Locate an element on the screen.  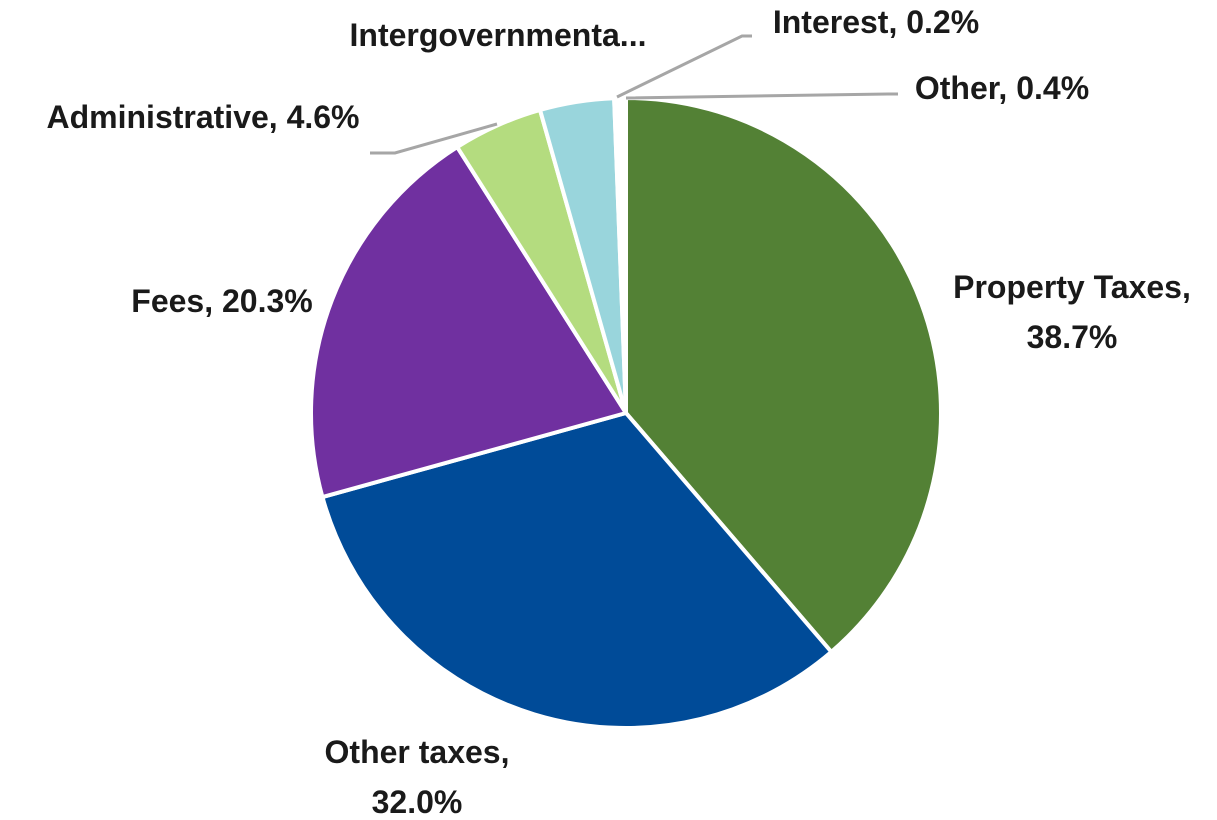
data-label-line: Other, 0.4% is located at coordinates (1002, 88).